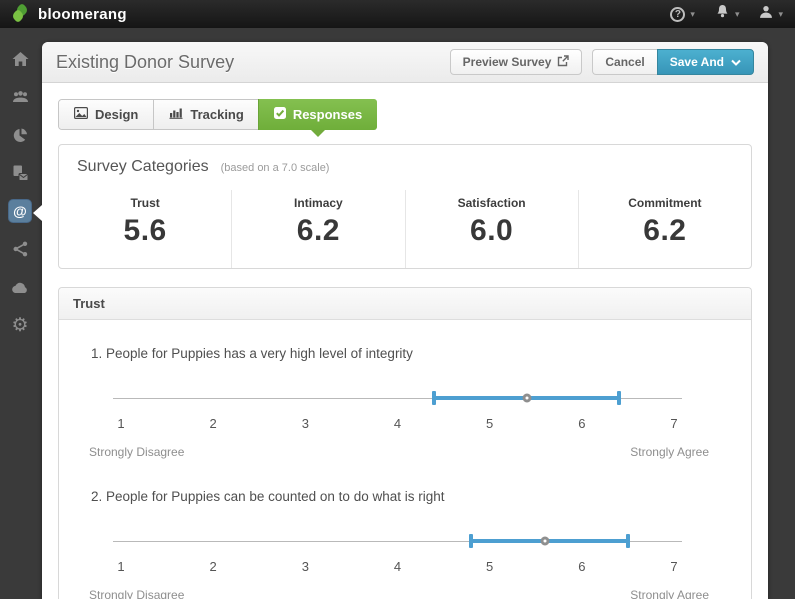  I want to click on sidebar-item-settings: ⚙, so click(20, 325).